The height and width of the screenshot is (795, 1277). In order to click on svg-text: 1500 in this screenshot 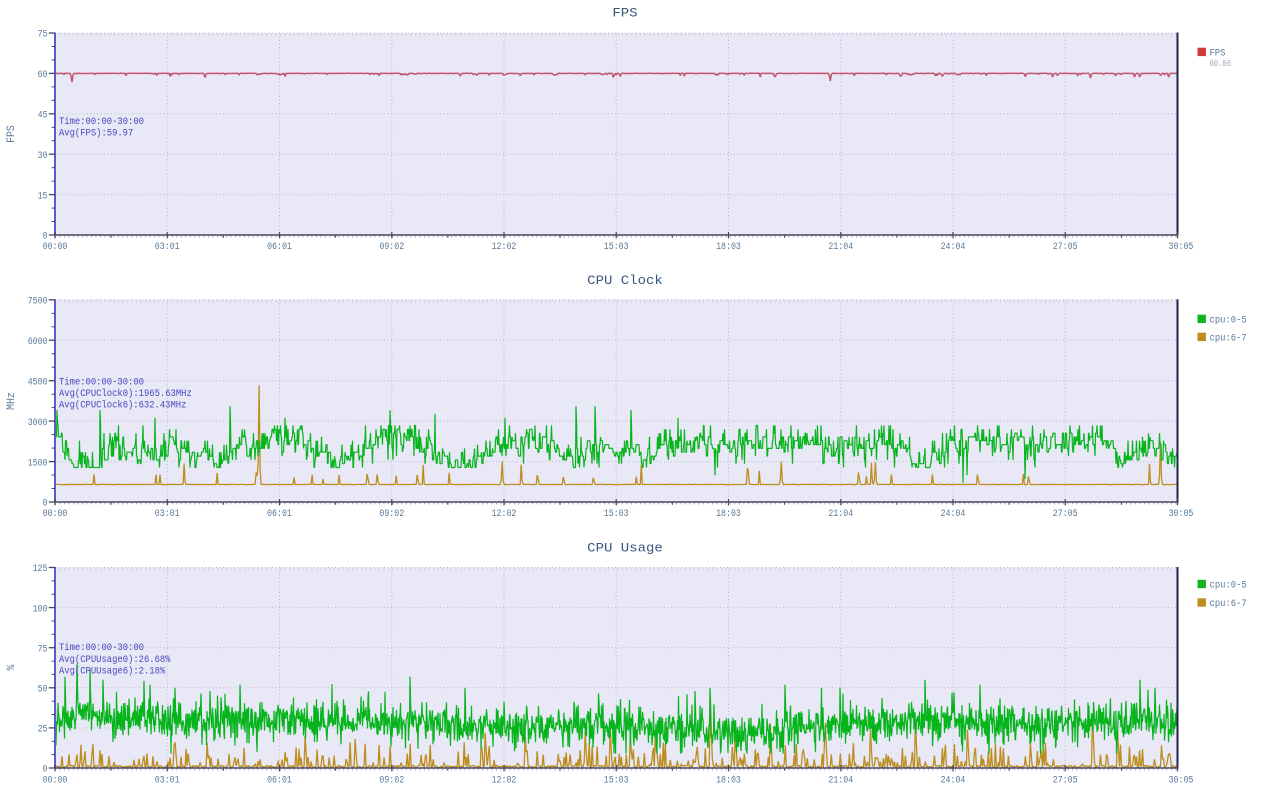, I will do `click(38, 463)`.